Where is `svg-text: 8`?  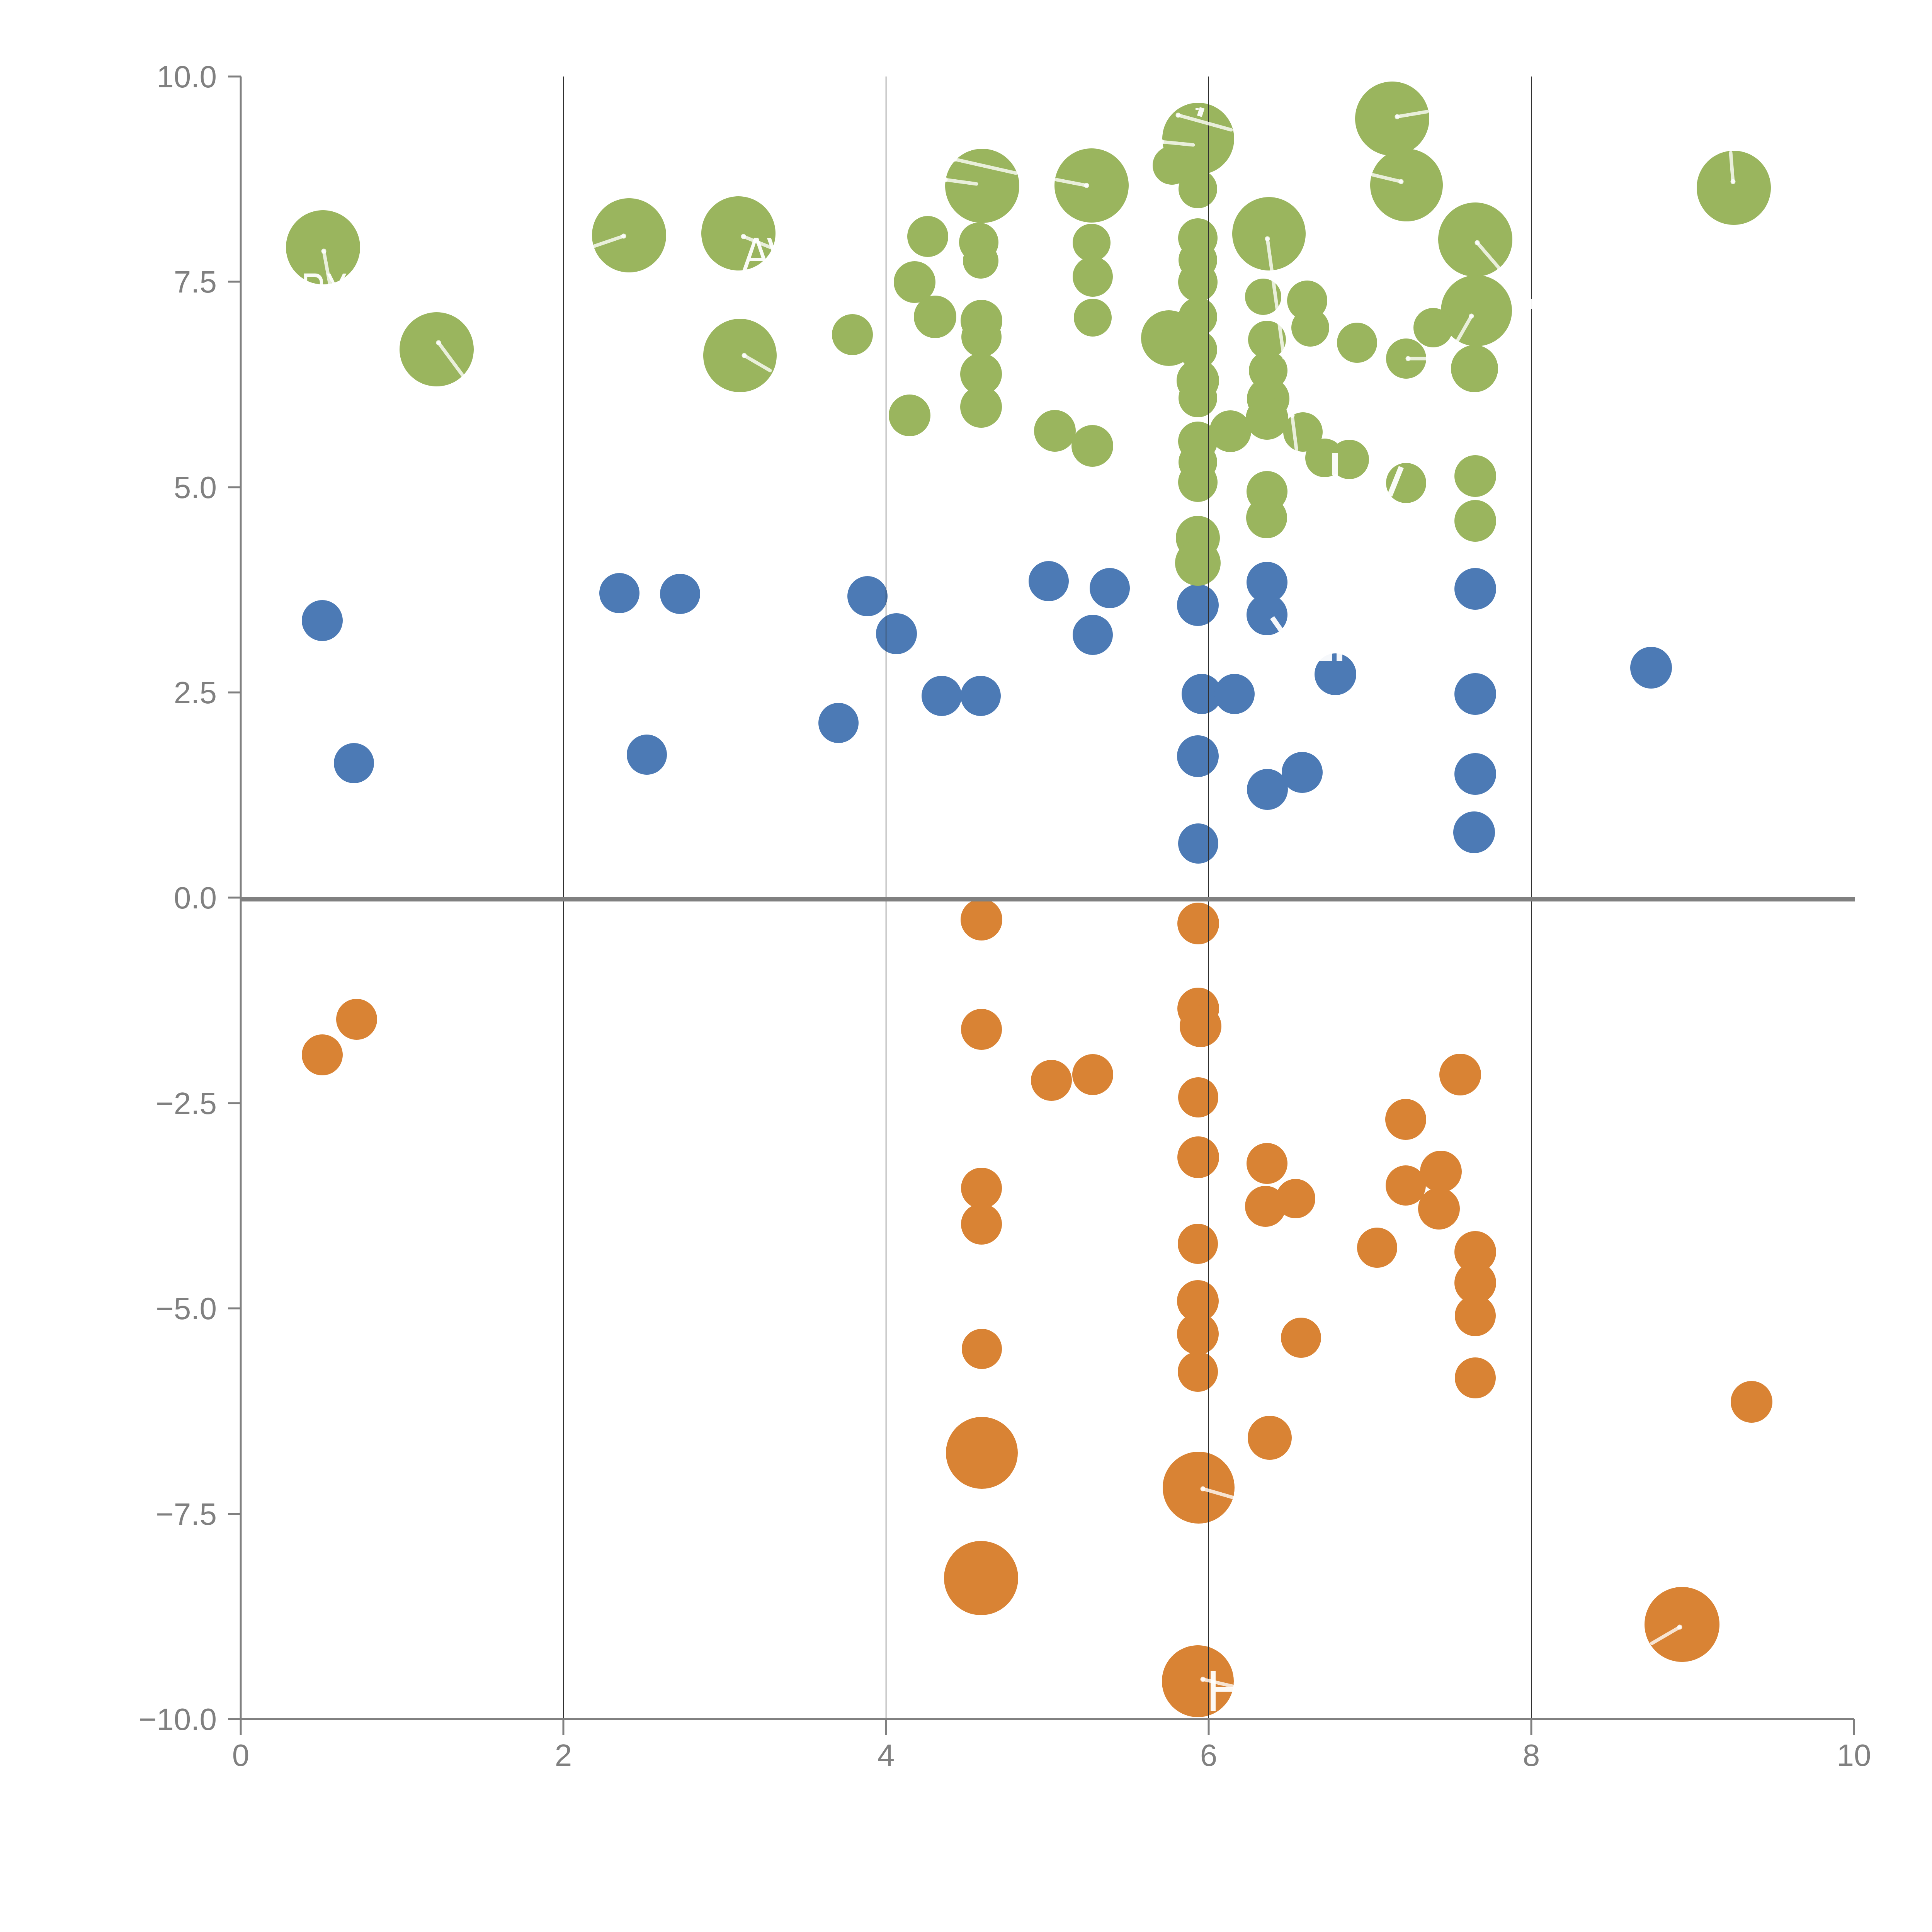 svg-text: 8 is located at coordinates (1532, 1755).